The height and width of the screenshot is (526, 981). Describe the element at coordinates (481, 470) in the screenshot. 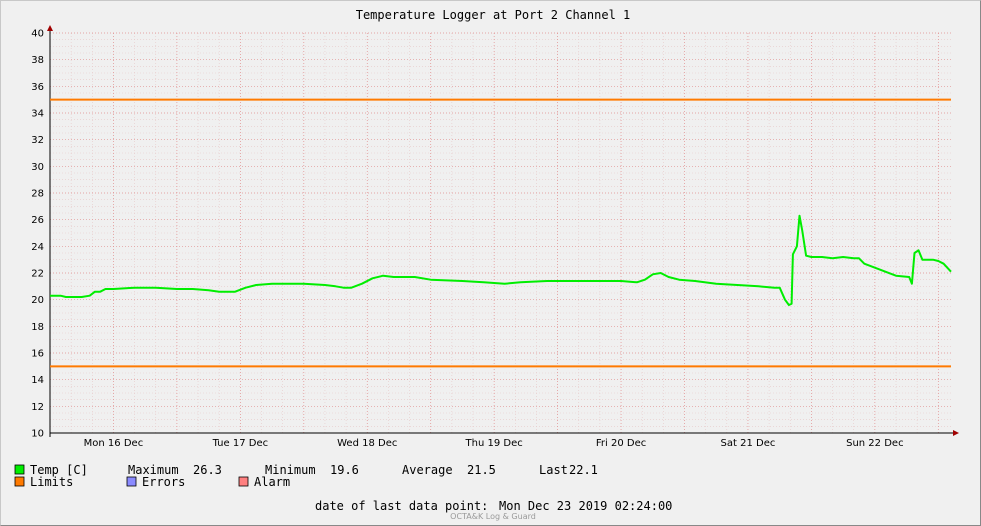

I see `legend-avg-value: 21.5` at that location.